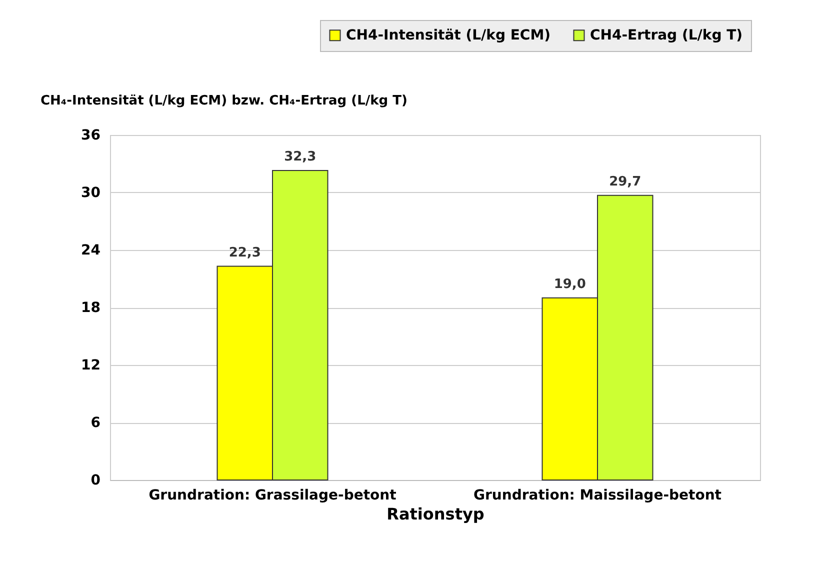 The image size is (830, 578). I want to click on data-label: 29,7, so click(625, 182).